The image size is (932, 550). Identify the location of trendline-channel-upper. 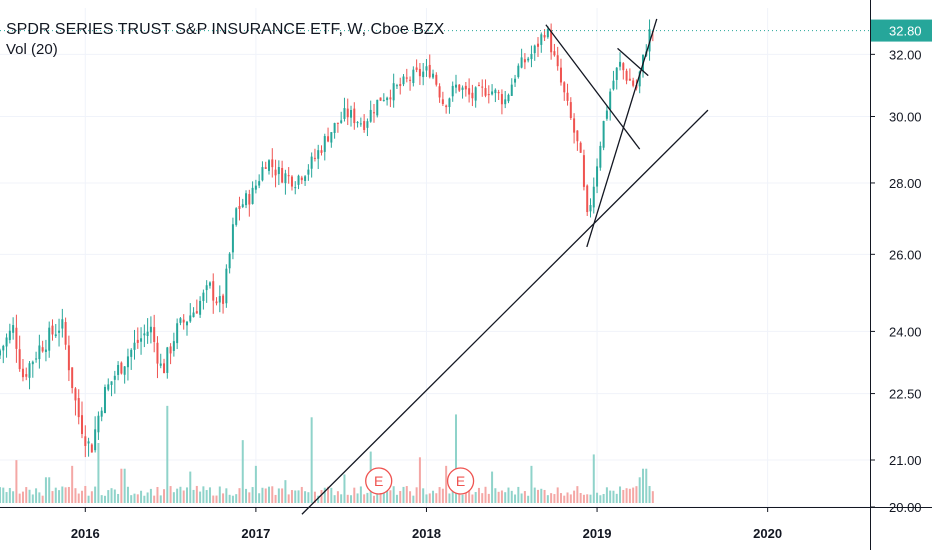
(593, 87).